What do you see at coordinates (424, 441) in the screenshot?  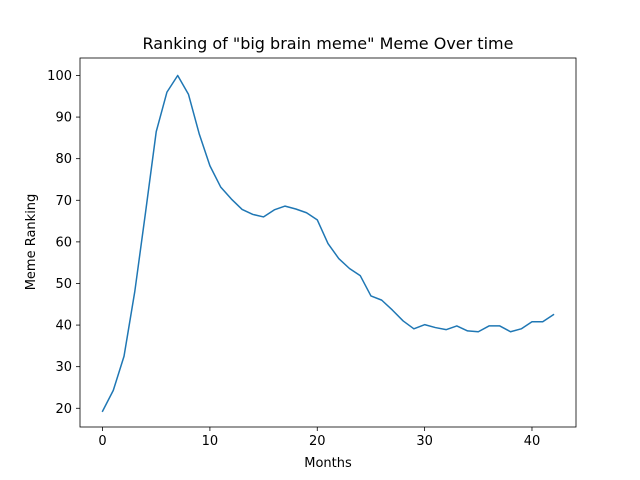 I see `x-tick-label: 30` at bounding box center [424, 441].